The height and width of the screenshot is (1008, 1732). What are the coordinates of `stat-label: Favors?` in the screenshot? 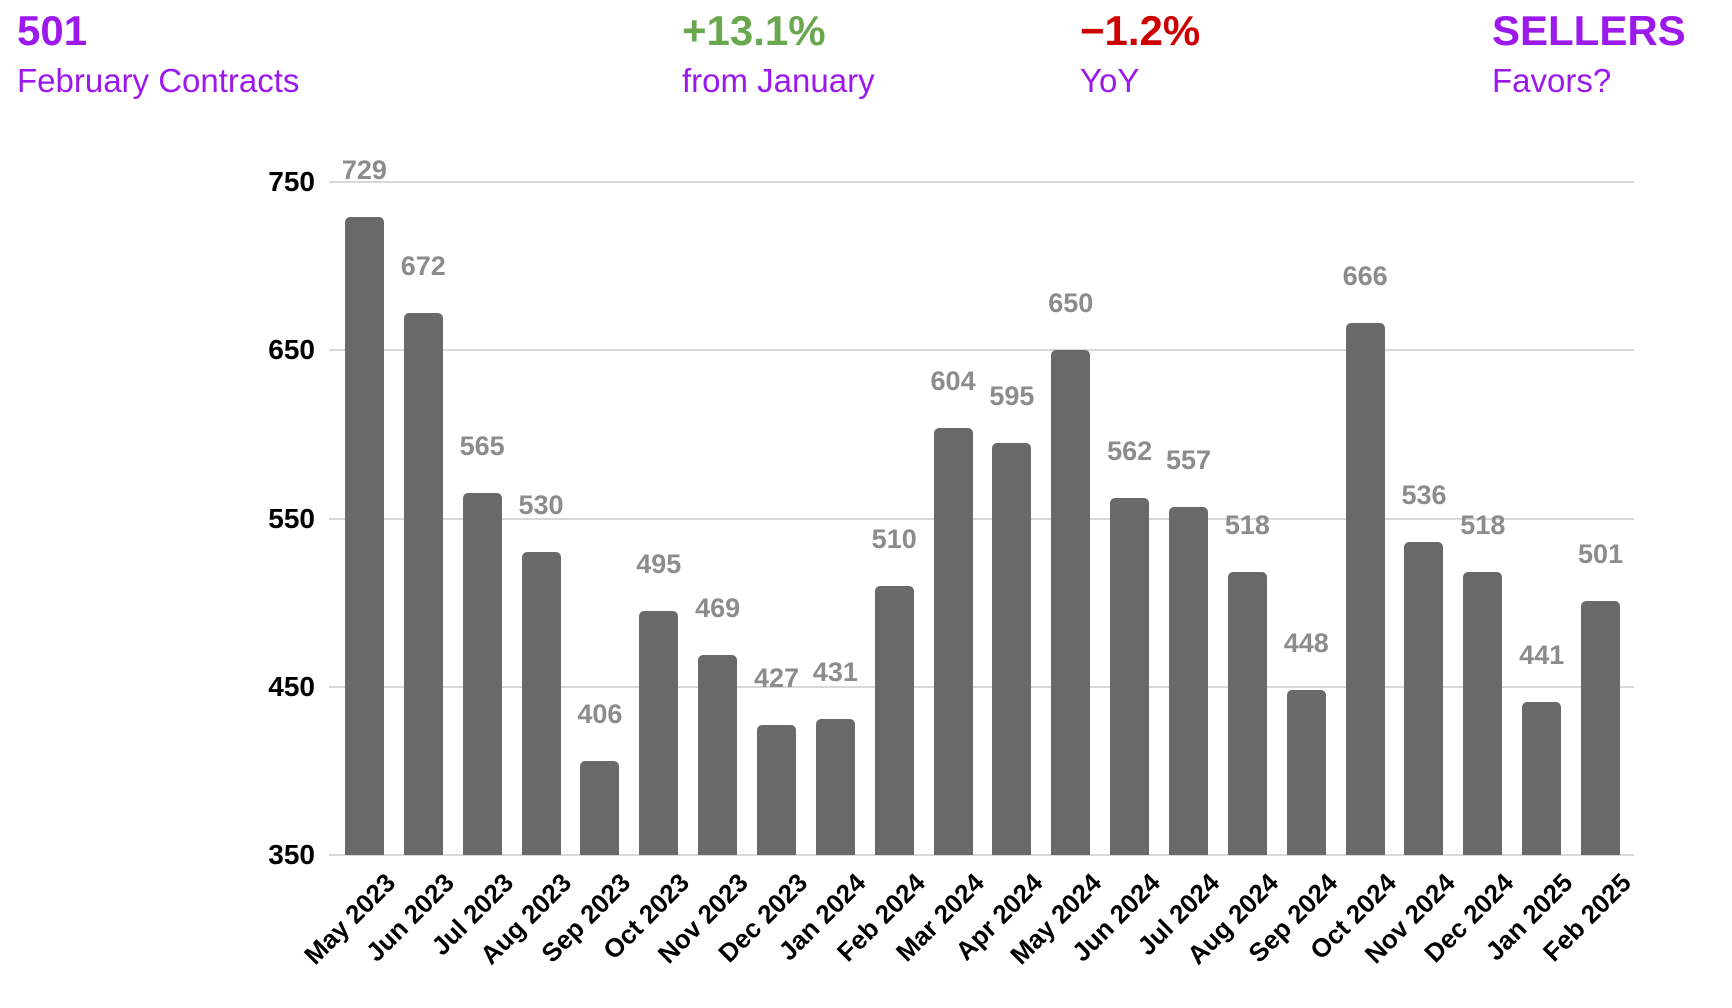 It's located at (1552, 80).